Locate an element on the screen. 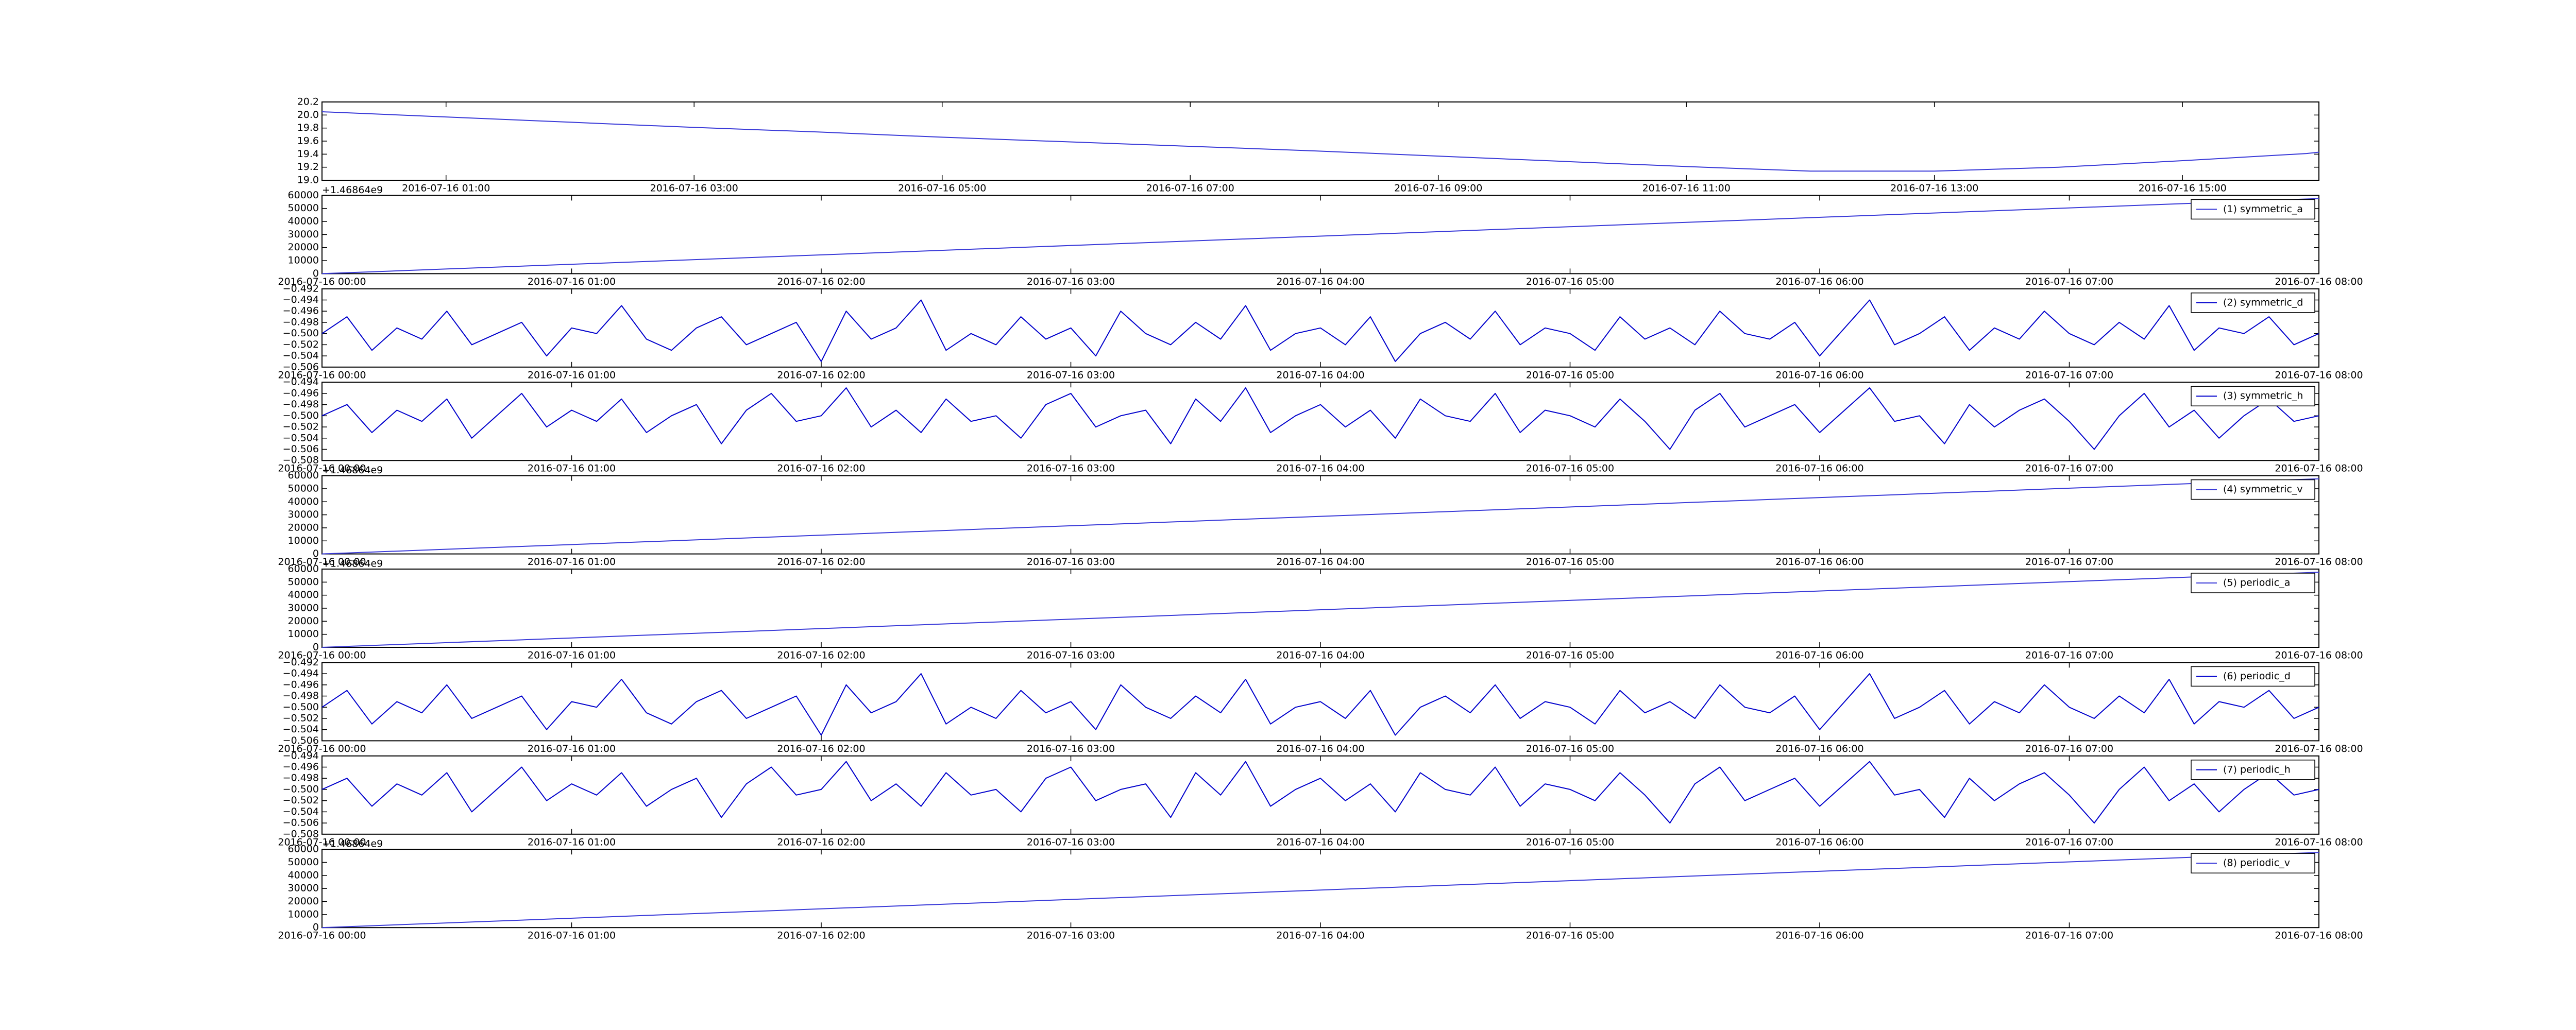 Image resolution: width=2576 pixels, height=1030 pixels. y-tick-label: 19.8 is located at coordinates (308, 127).